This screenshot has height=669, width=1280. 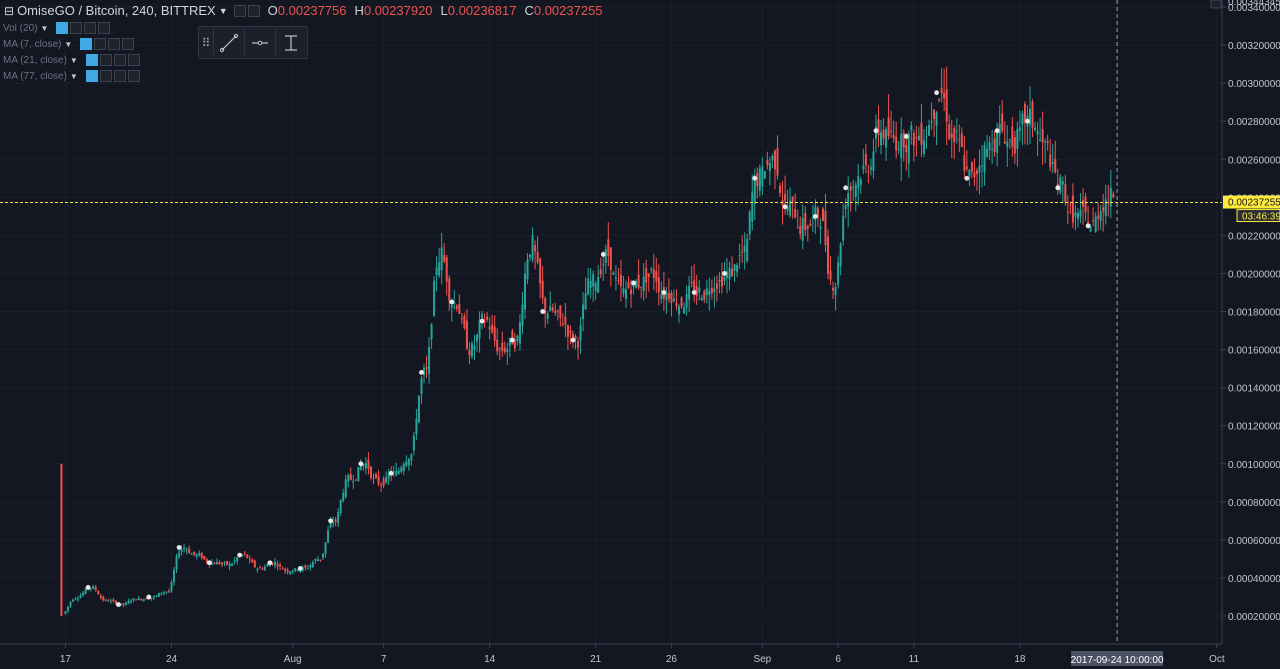 What do you see at coordinates (9, 10) in the screenshot?
I see `collapse-icon: ⊟` at bounding box center [9, 10].